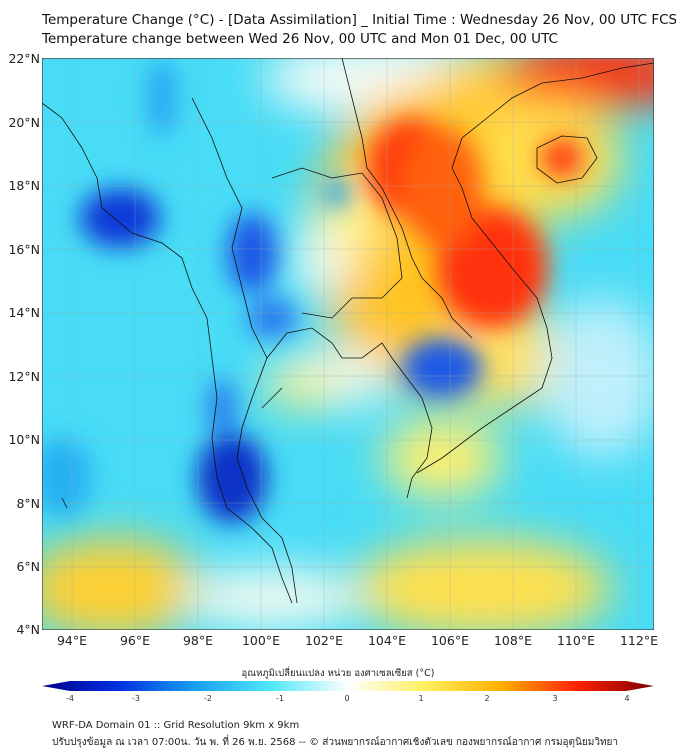 The width and height of the screenshot is (676, 756). I want to click on lon-label: 108°E, so click(512, 640).